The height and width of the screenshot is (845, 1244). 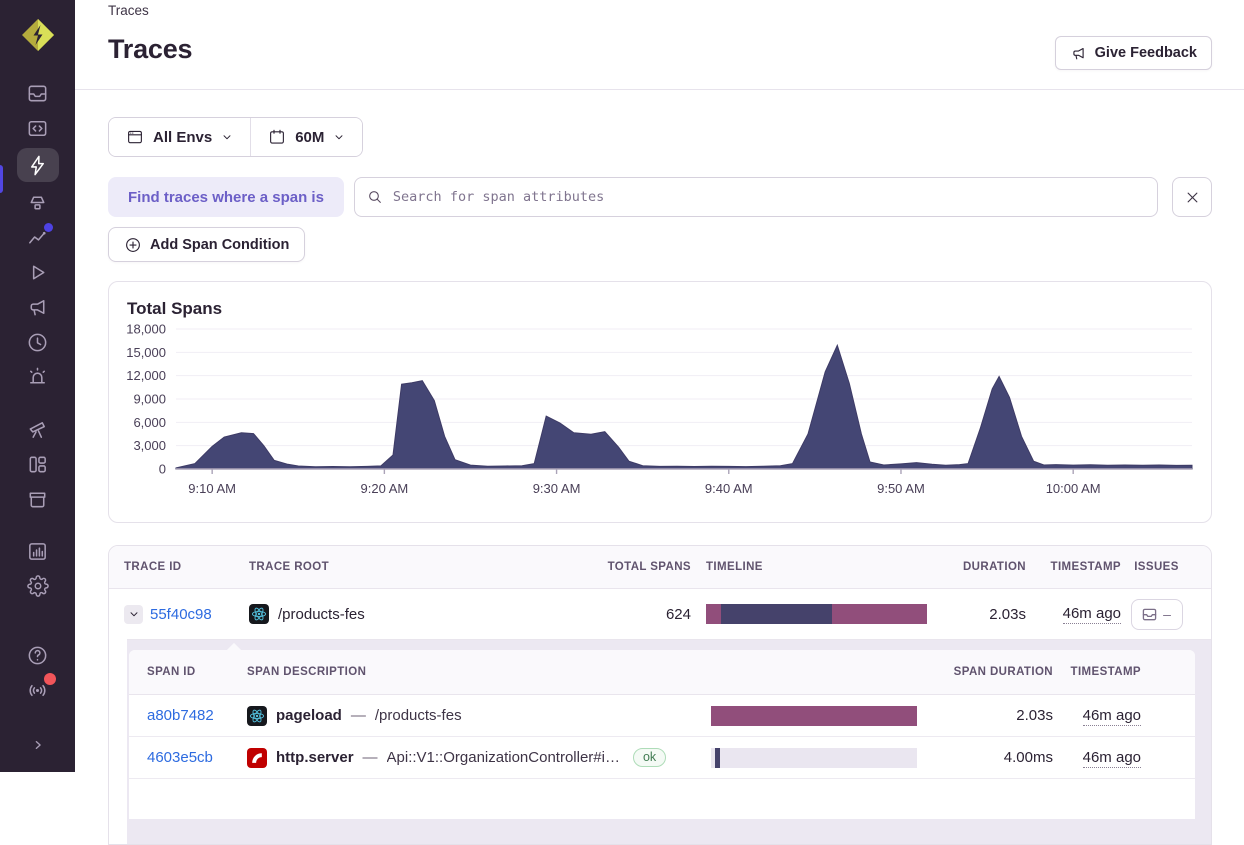 I want to click on trace-id-link: 55f40c98, so click(x=181, y=614).